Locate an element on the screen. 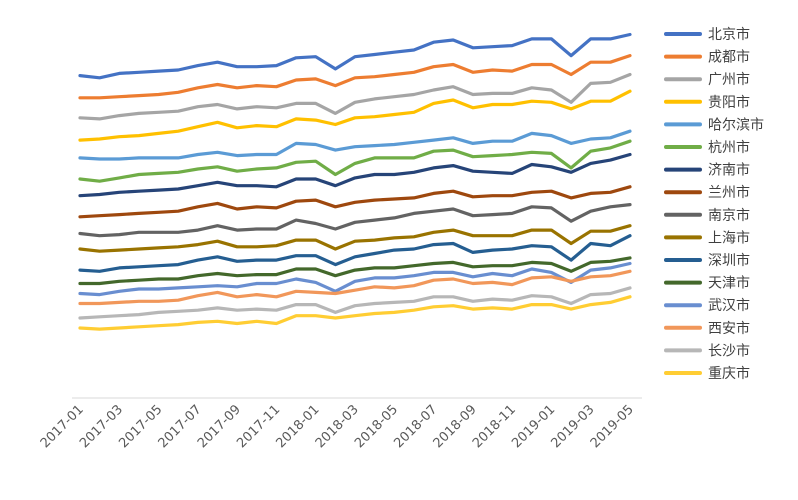  legend-label: 长沙市 is located at coordinates (729, 350).